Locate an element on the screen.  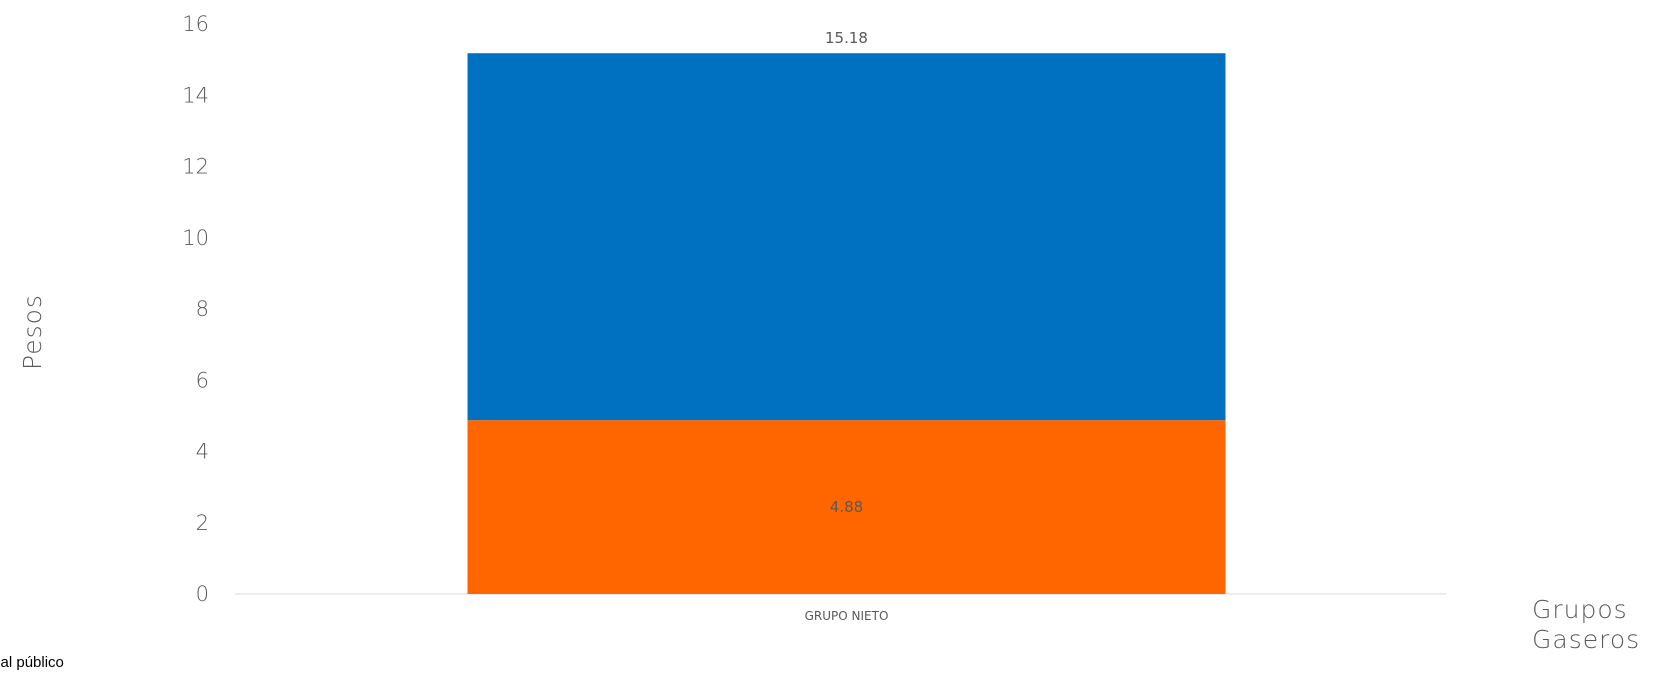
y-axis-title: Pesos is located at coordinates (32, 332).